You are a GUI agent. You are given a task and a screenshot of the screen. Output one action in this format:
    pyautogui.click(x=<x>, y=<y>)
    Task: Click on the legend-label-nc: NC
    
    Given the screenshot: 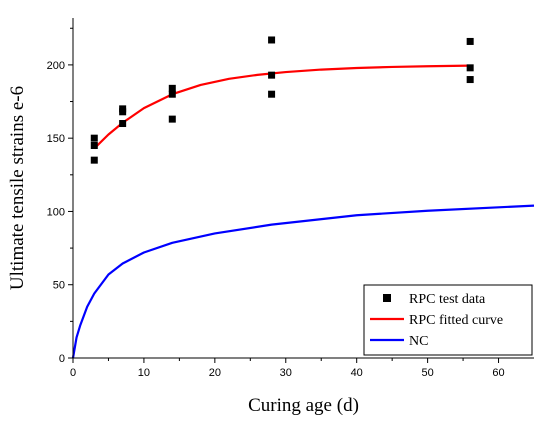 What is the action you would take?
    pyautogui.click(x=418, y=341)
    